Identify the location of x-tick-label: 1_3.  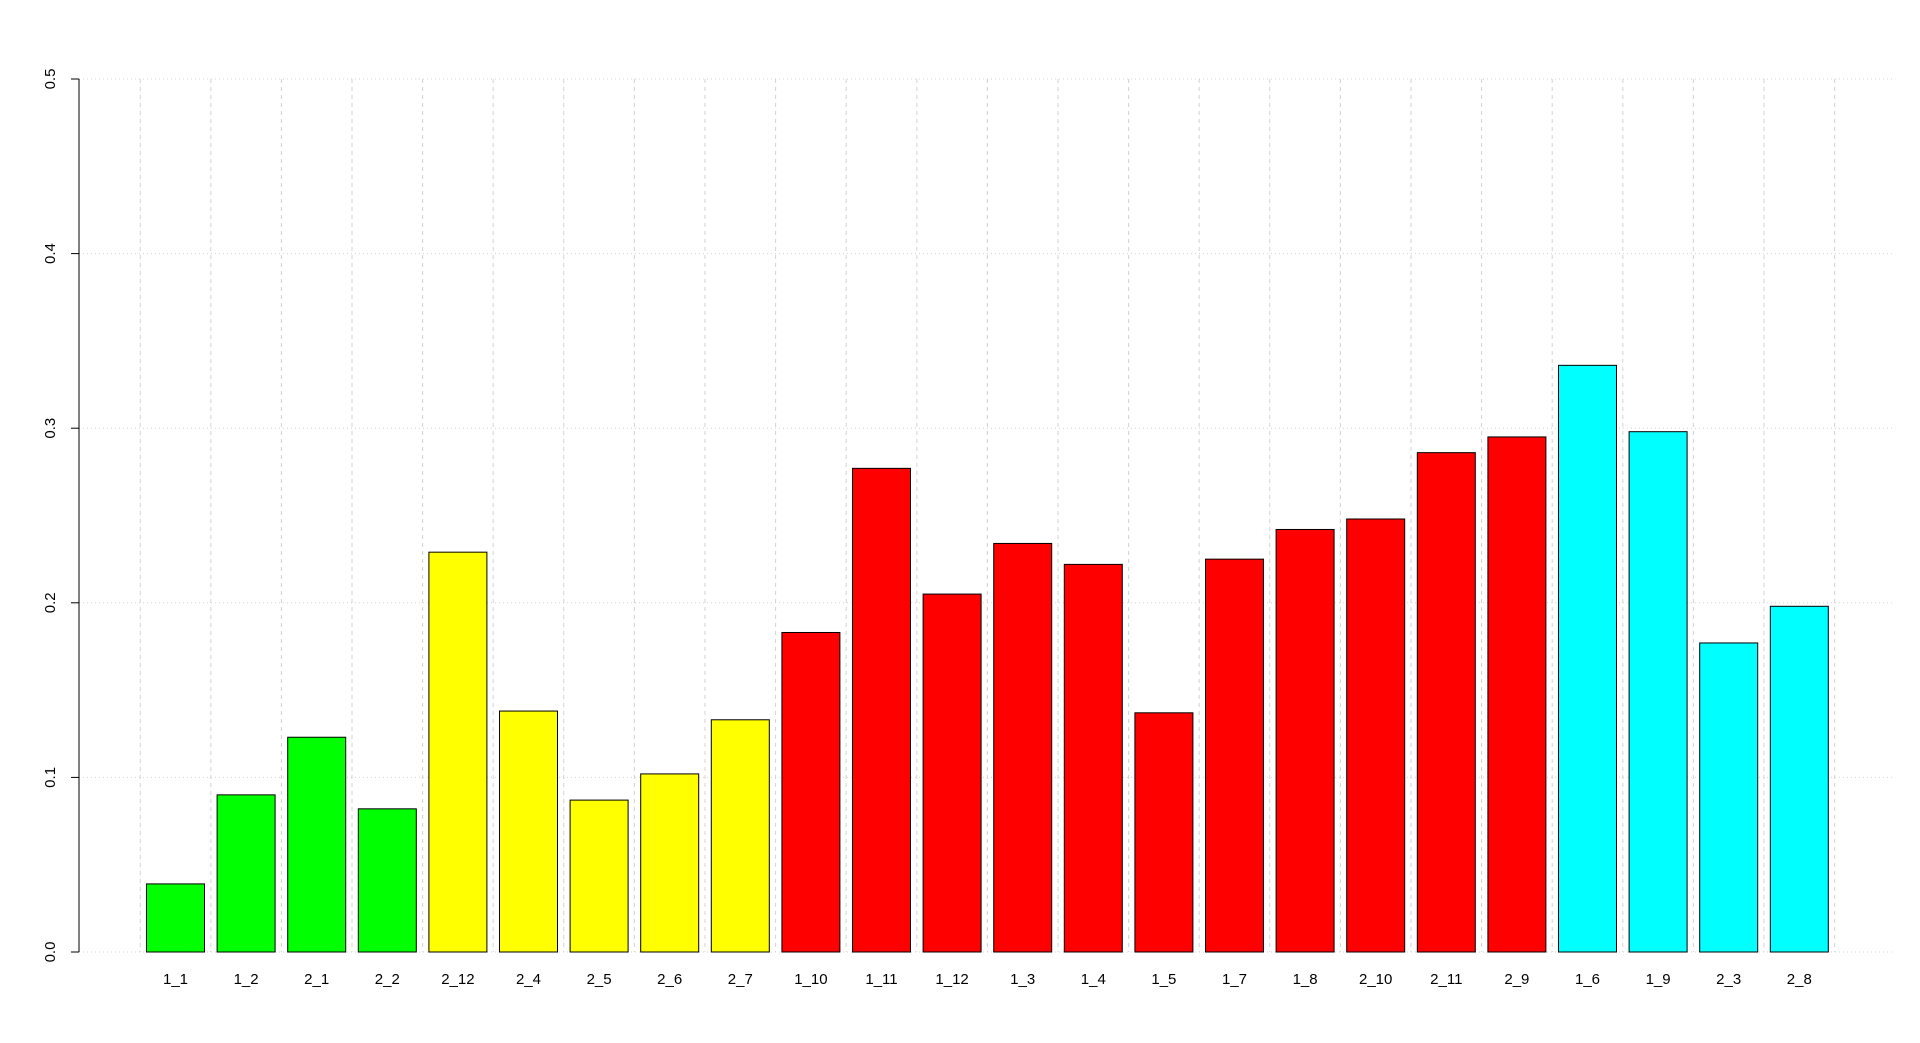
(1022, 979).